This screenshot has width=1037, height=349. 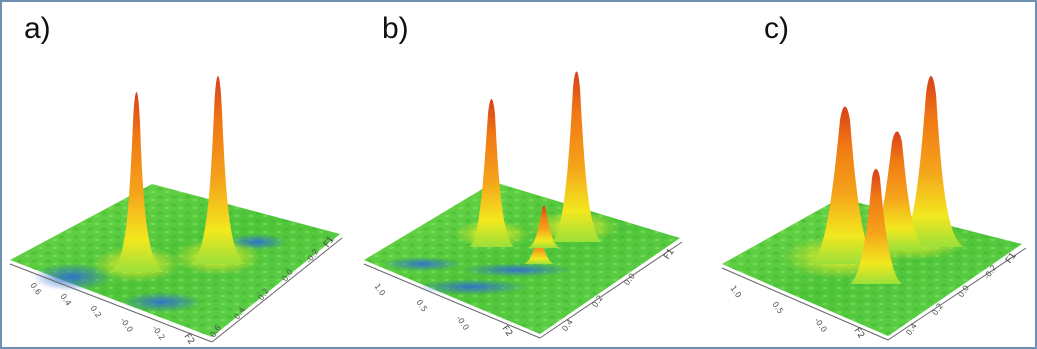 I want to click on panel-label-c: c), so click(x=776, y=28).